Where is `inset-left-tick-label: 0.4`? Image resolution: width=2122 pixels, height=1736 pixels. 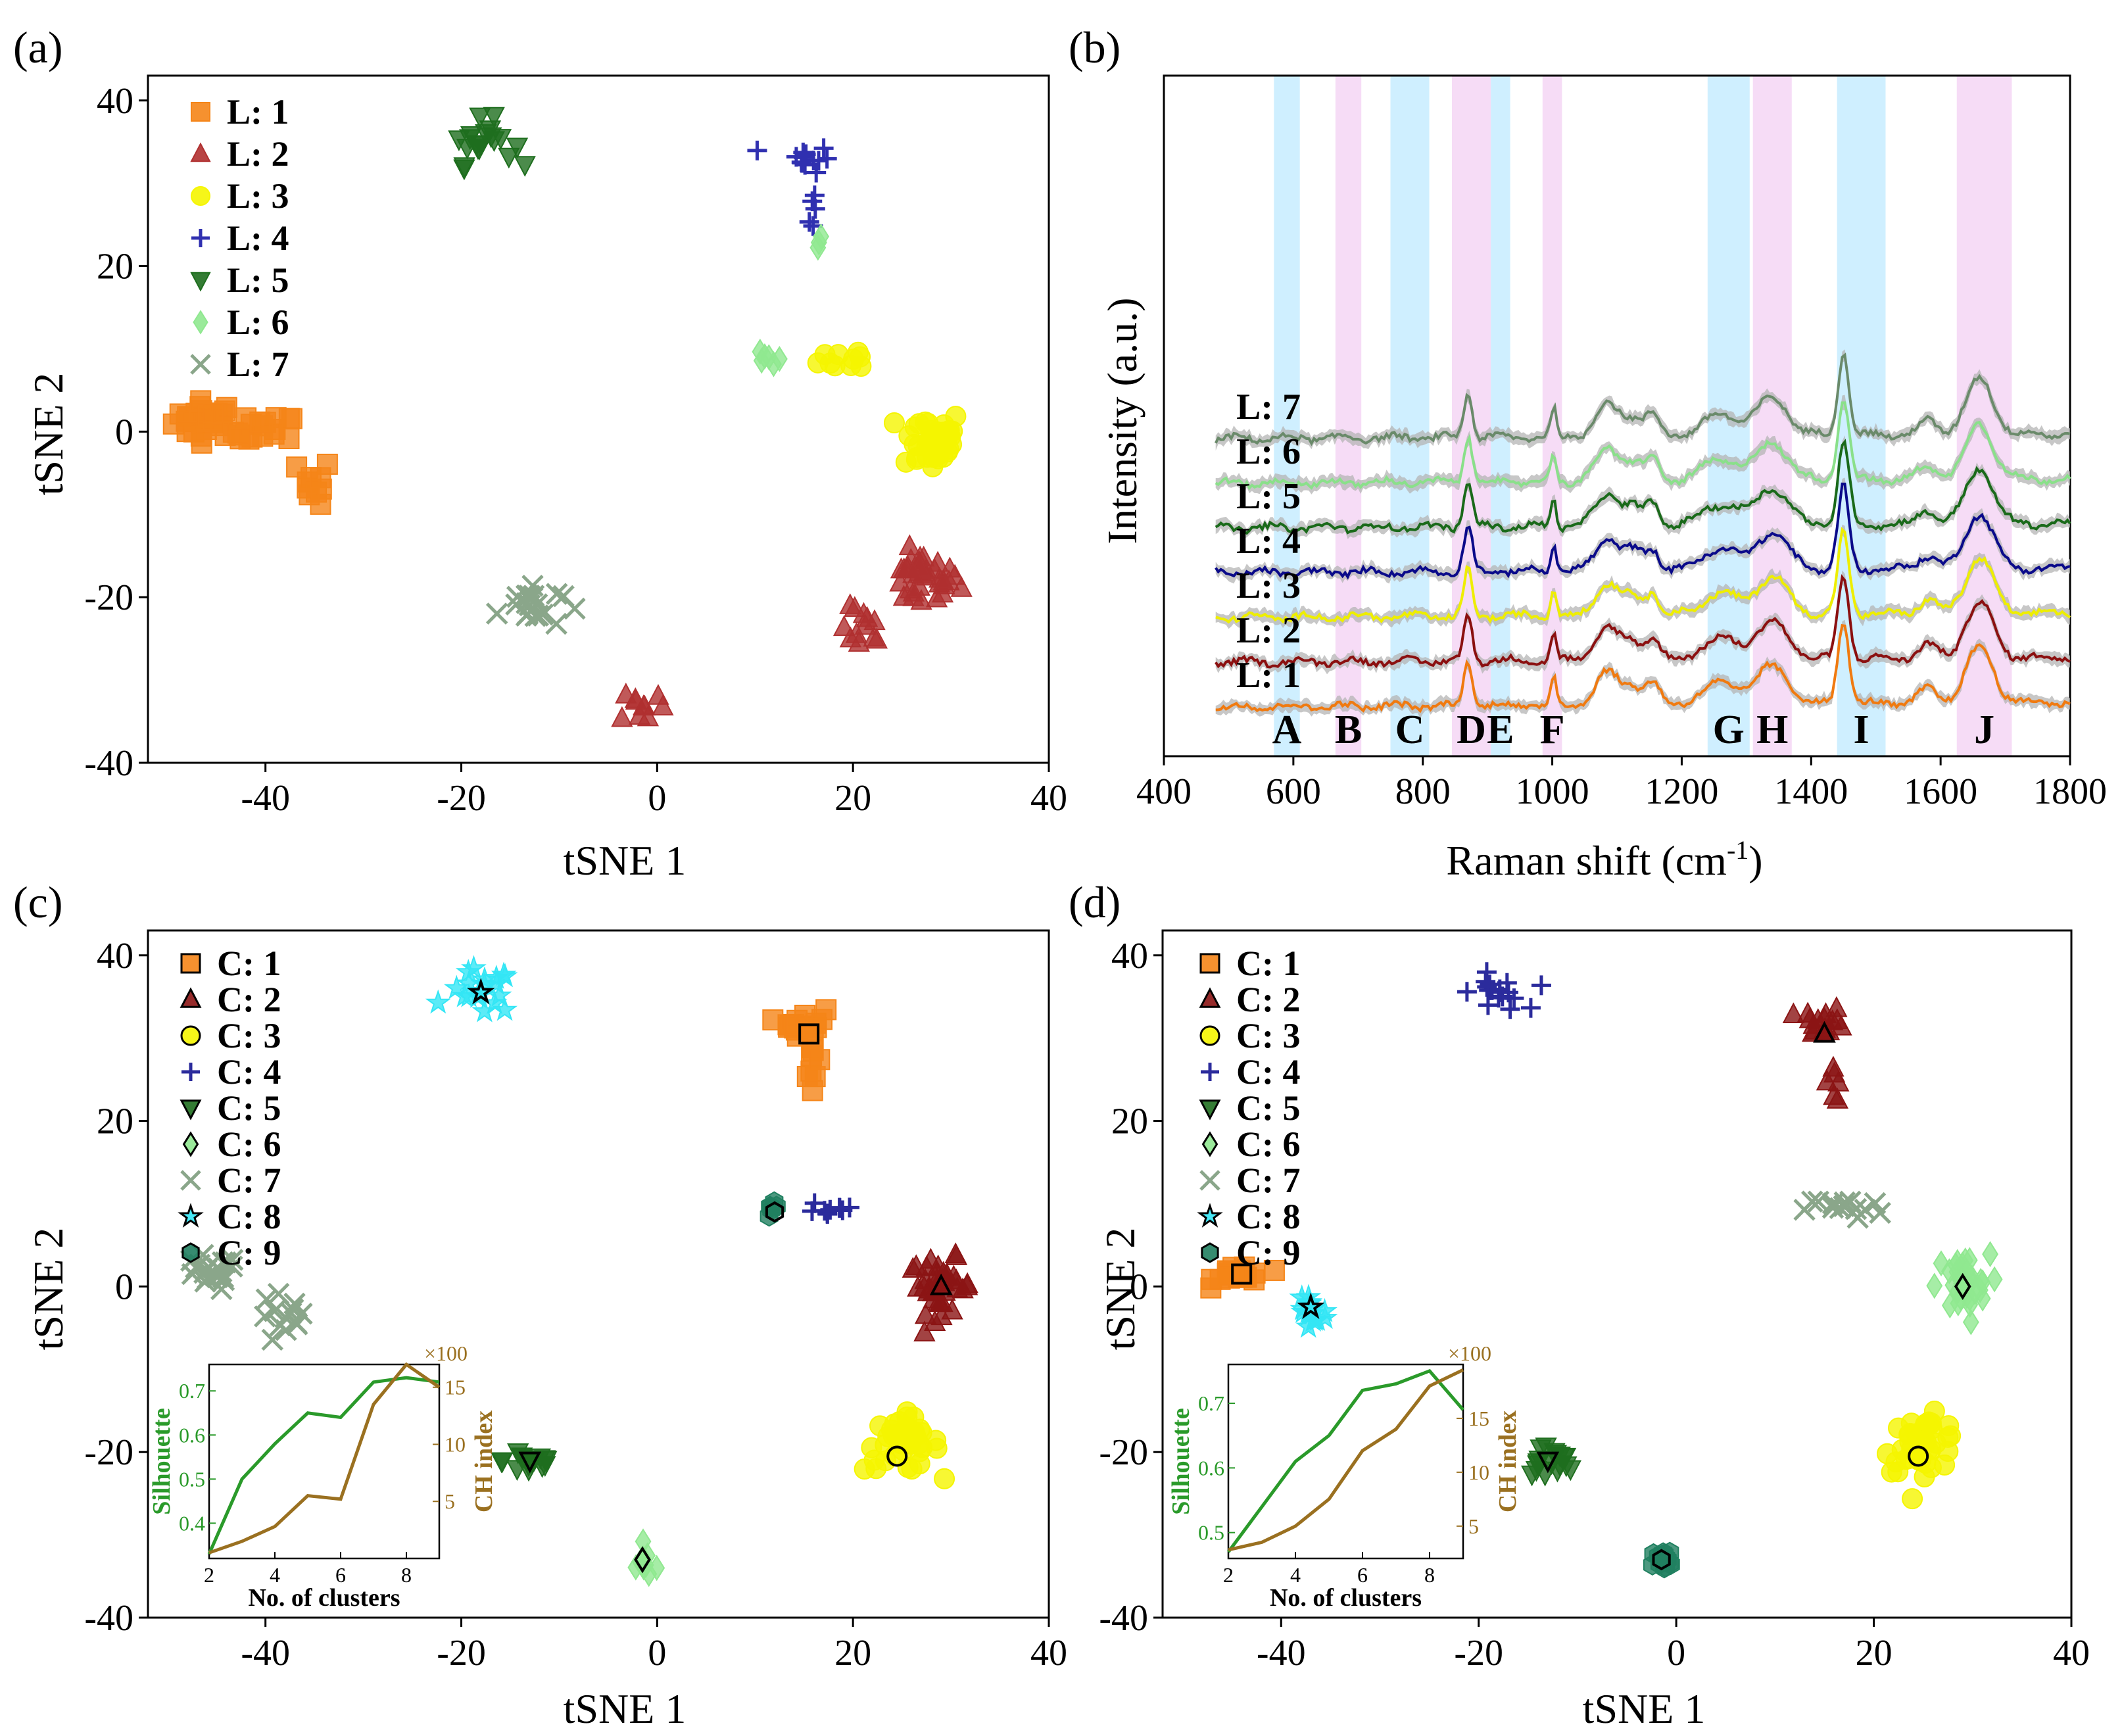 inset-left-tick-label: 0.4 is located at coordinates (192, 1523).